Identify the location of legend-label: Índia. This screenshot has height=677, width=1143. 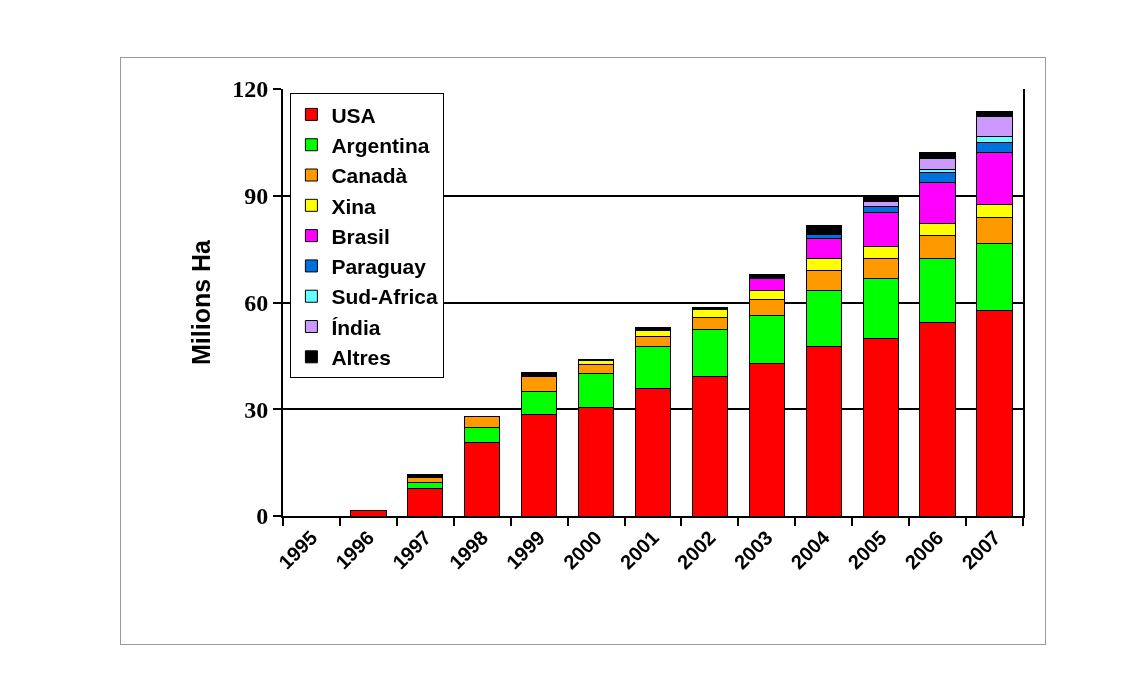
(356, 327).